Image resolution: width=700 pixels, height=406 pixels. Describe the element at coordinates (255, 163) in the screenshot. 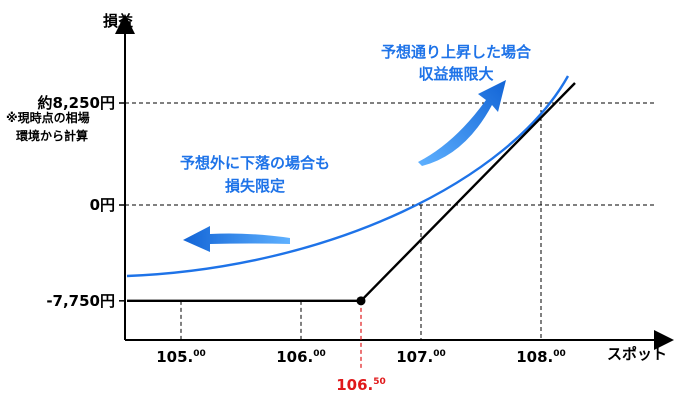

I see `downside-annotation-line-1: 予想外に下落の場合も` at that location.